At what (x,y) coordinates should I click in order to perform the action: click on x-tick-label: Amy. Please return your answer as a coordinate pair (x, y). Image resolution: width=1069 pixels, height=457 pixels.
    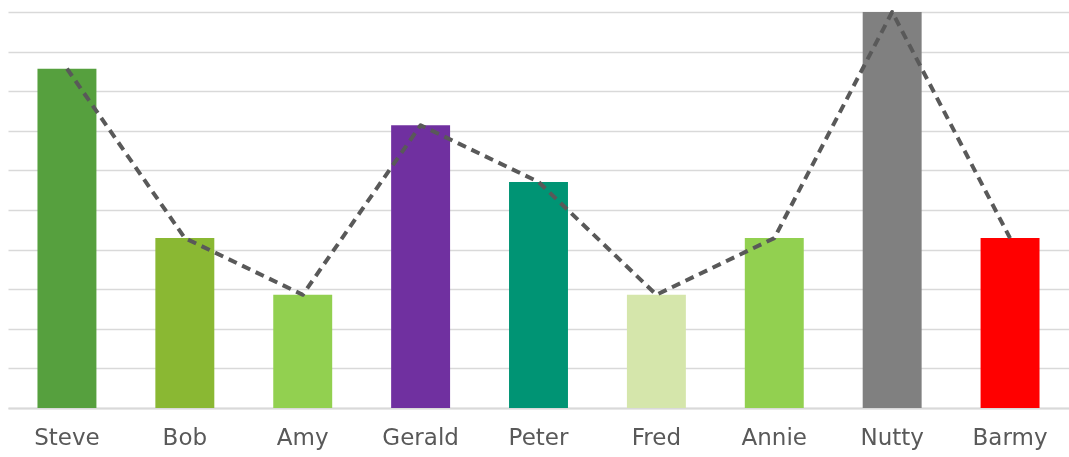
    Looking at the image, I should click on (302, 436).